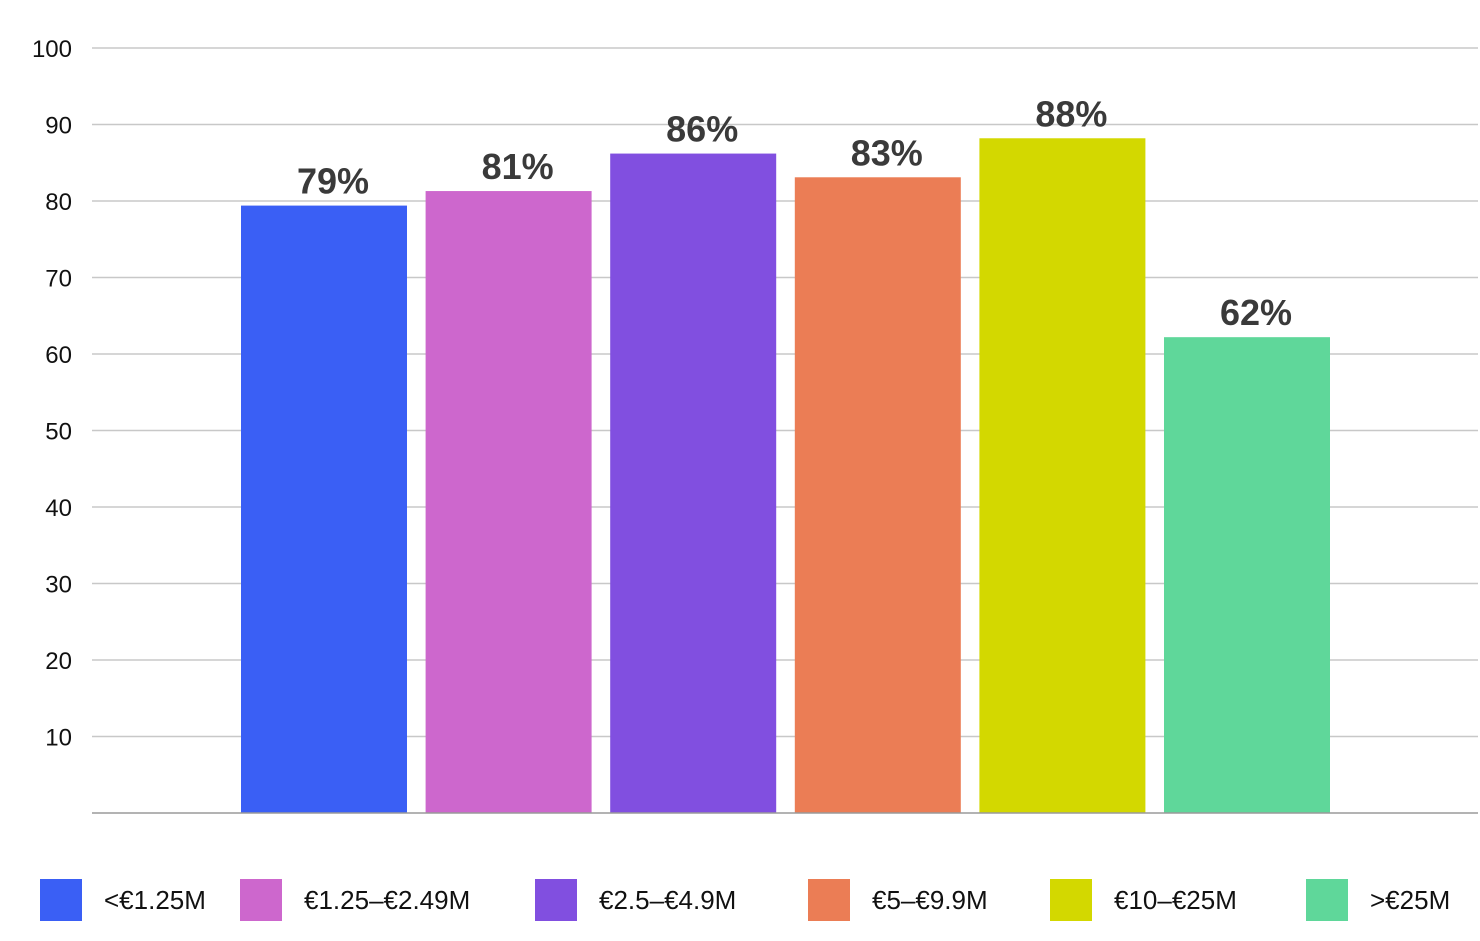 The image size is (1480, 941). I want to click on legend-item: <€1.25M, so click(123, 900).